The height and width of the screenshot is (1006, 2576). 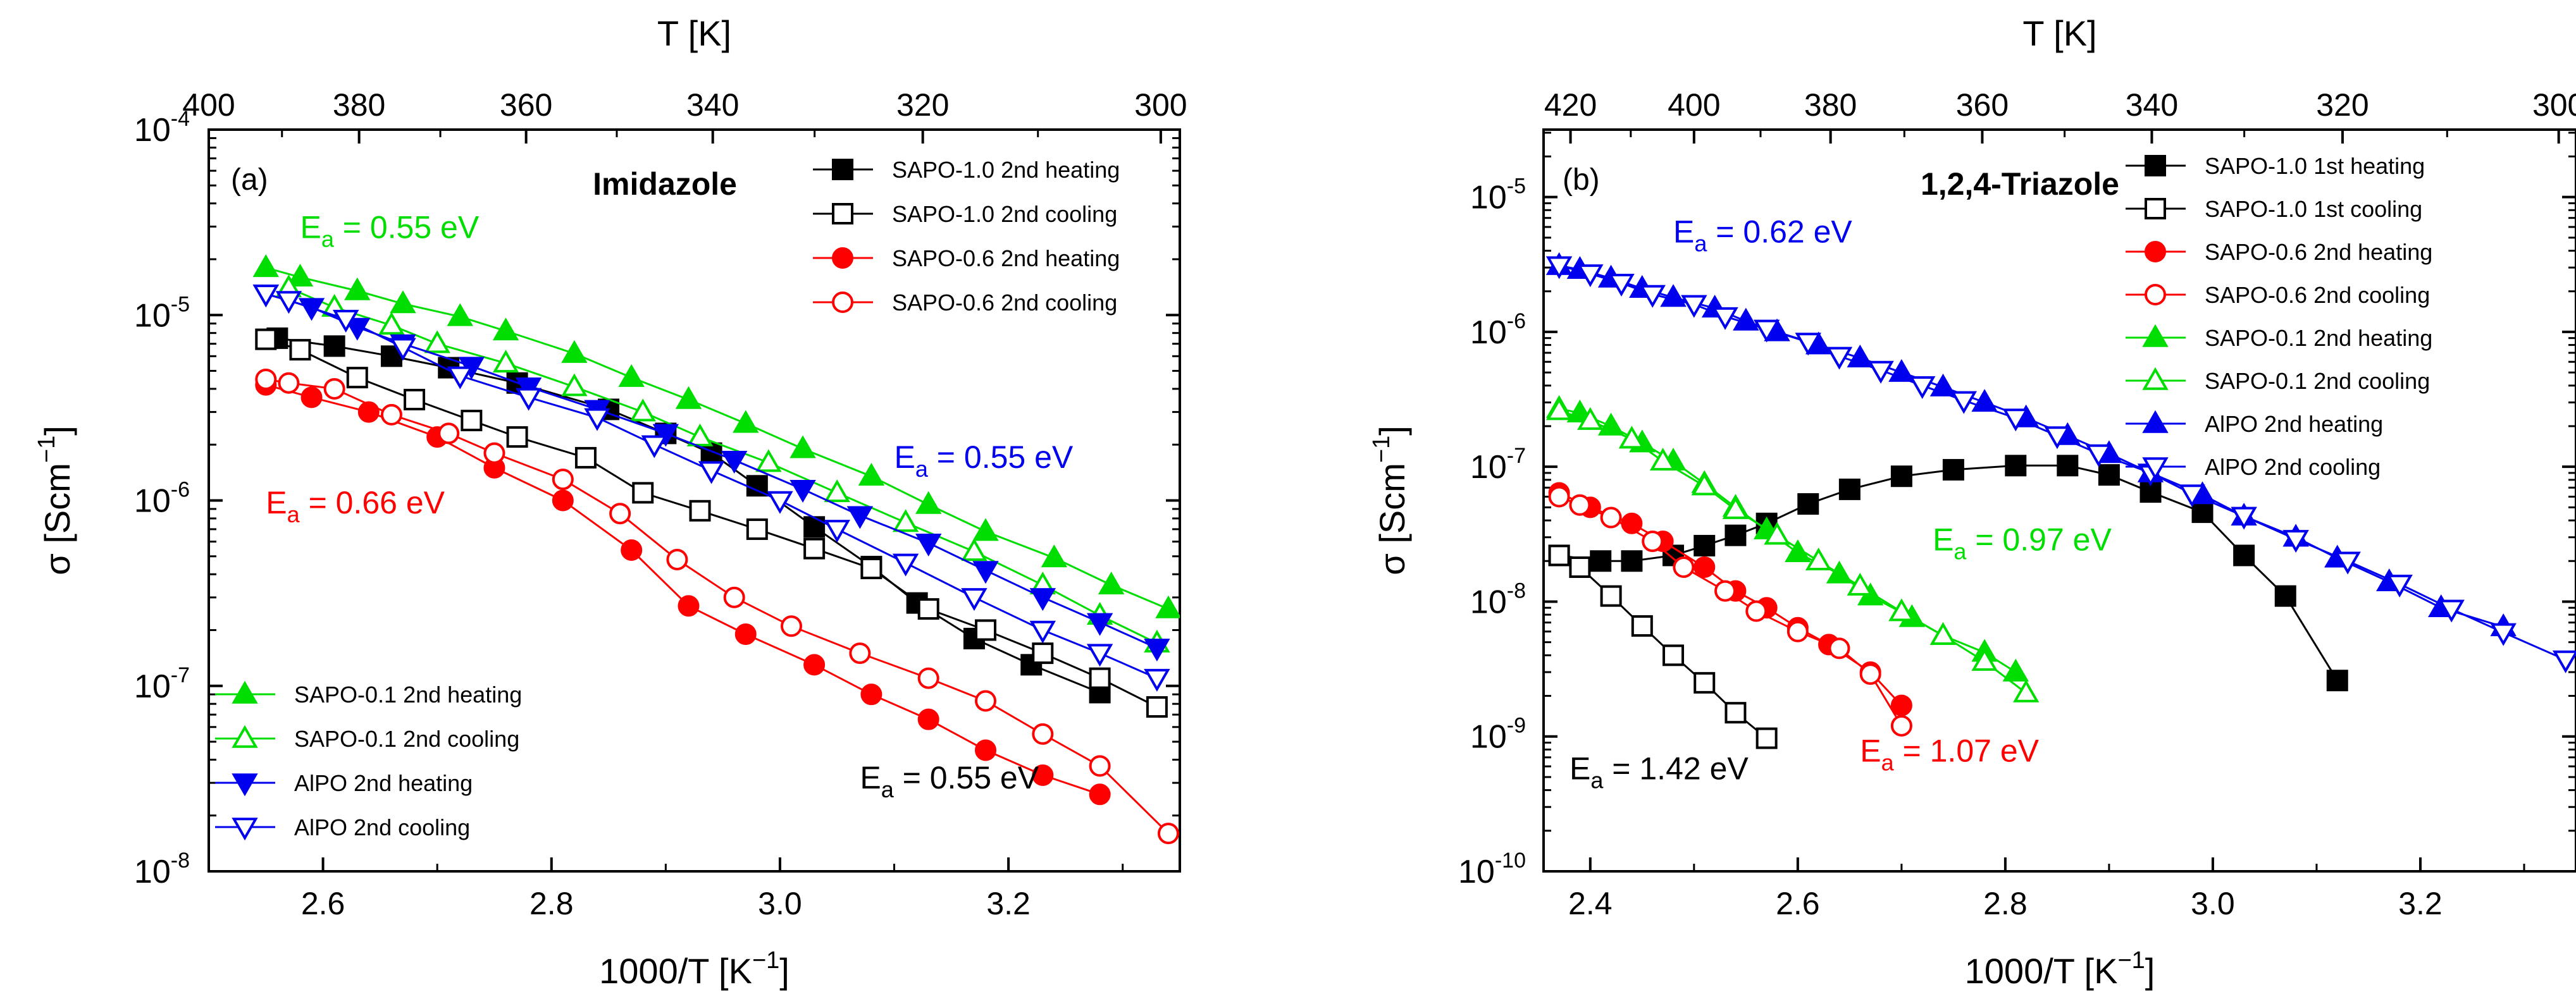 What do you see at coordinates (1492, 869) in the screenshot?
I see `y-tick-label: 10⁻¹⁰` at bounding box center [1492, 869].